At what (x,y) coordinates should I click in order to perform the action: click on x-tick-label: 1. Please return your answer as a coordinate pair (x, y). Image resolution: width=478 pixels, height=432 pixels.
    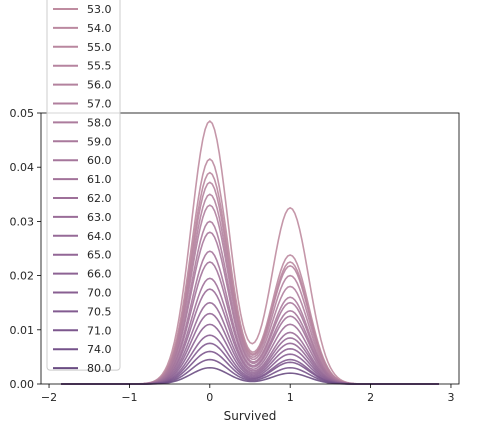
    Looking at the image, I should click on (290, 397).